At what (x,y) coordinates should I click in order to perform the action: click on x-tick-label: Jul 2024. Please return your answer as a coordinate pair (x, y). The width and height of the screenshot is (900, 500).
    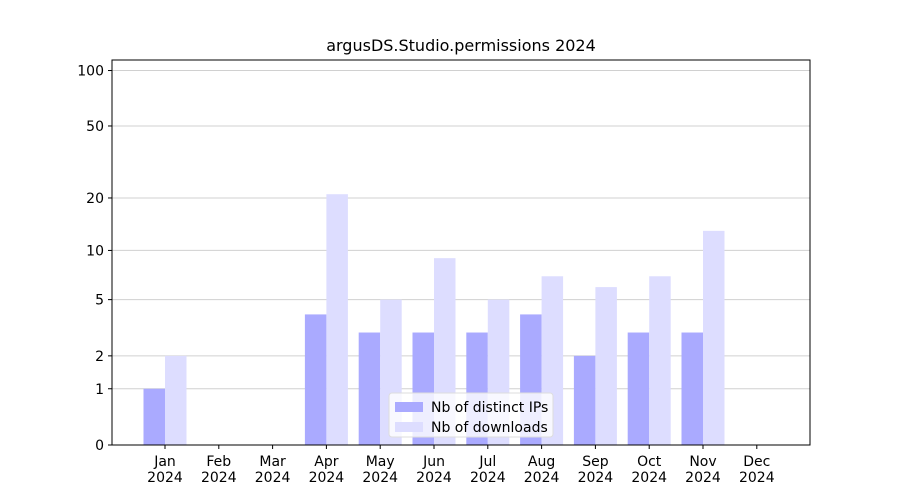
    Looking at the image, I should click on (488, 470).